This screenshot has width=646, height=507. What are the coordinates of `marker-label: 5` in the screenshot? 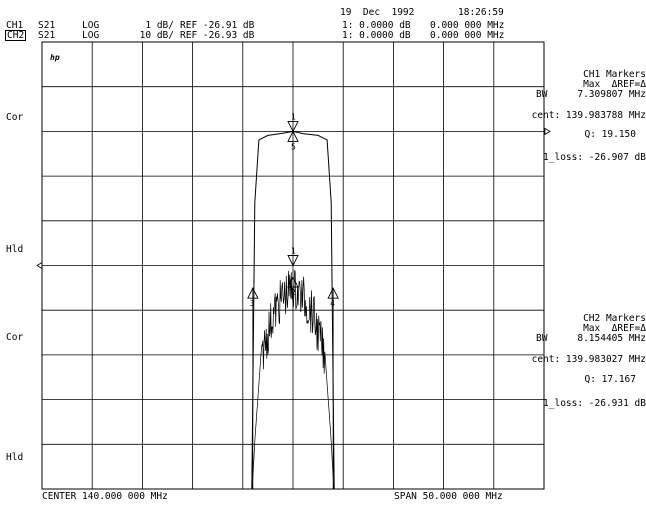 It's located at (293, 146).